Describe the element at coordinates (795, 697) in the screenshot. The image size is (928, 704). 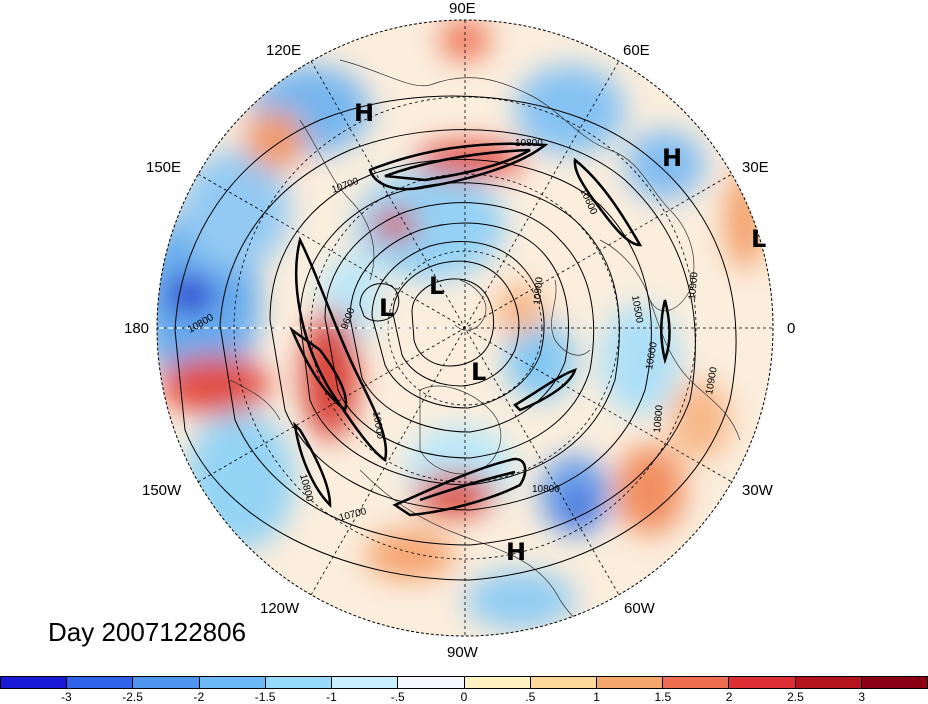
I see `colorbar-tick-label: 2.5` at that location.